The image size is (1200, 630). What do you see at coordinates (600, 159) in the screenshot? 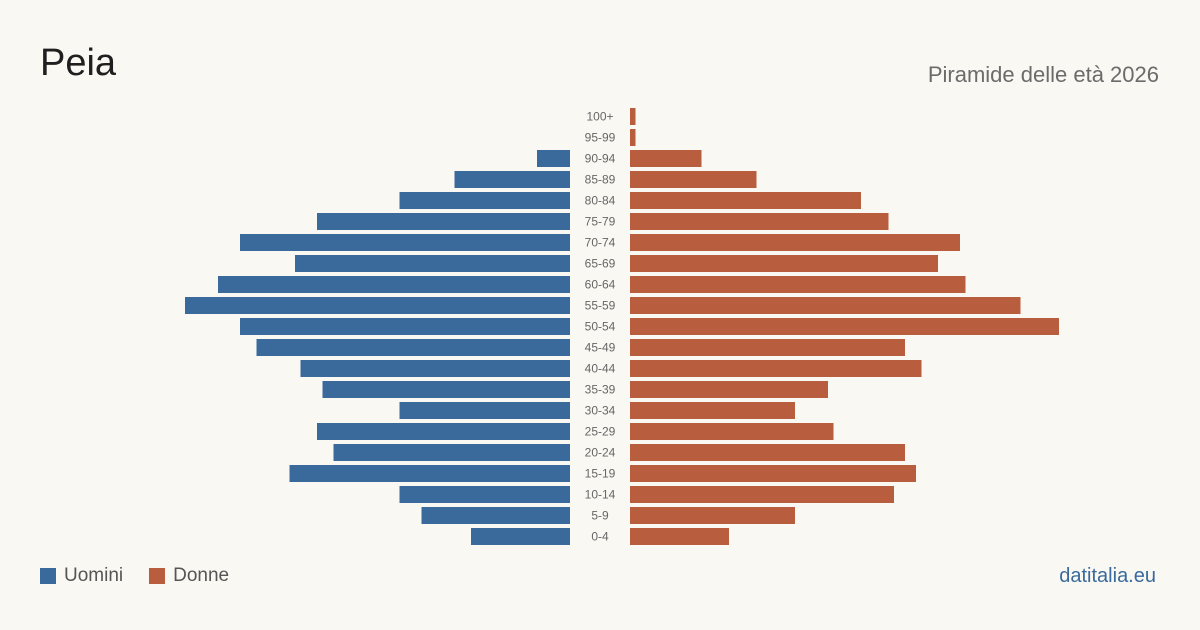
I see `age-label-90-94: 90-94` at bounding box center [600, 159].